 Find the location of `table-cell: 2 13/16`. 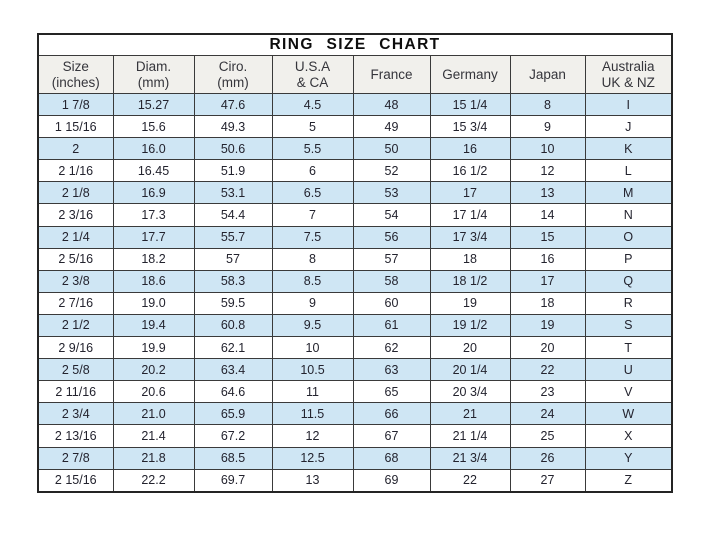

table-cell: 2 13/16 is located at coordinates (75, 436).